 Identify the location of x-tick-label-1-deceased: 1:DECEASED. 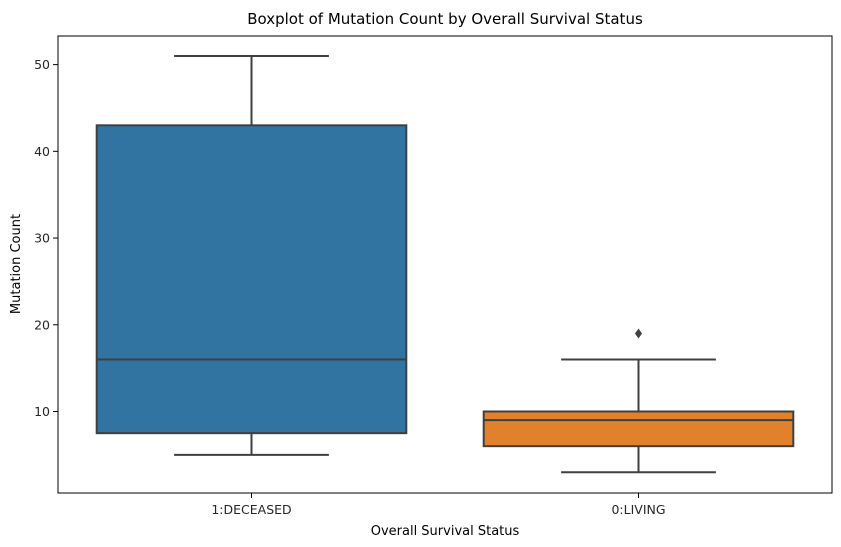
(251, 509).